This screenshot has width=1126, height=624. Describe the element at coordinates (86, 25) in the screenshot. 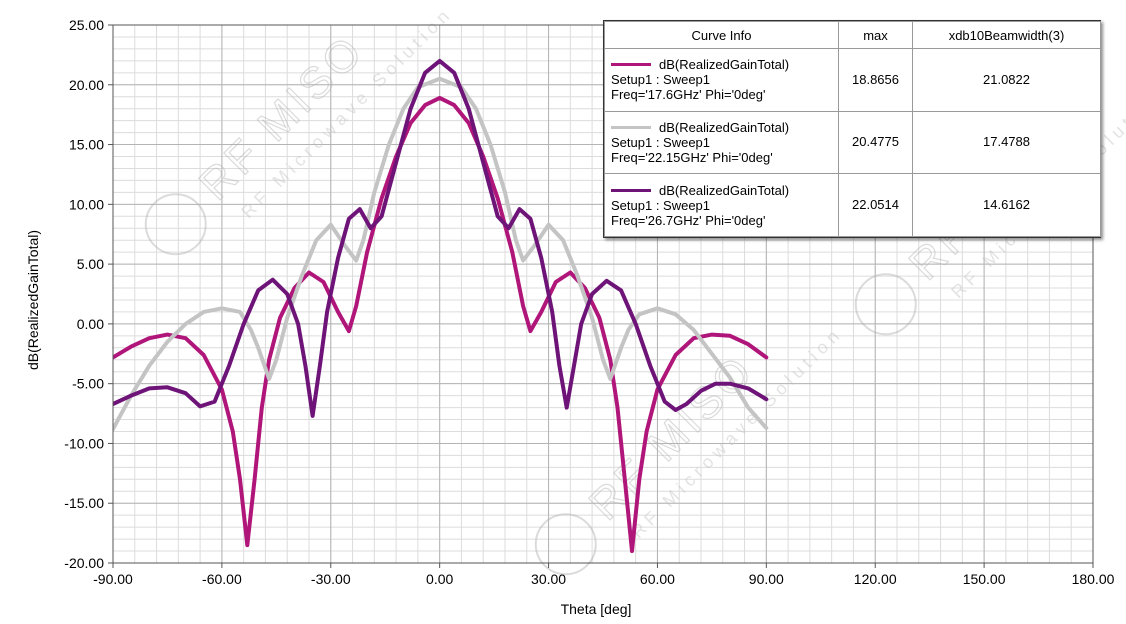

I see `y-tick-label: 25.00` at that location.